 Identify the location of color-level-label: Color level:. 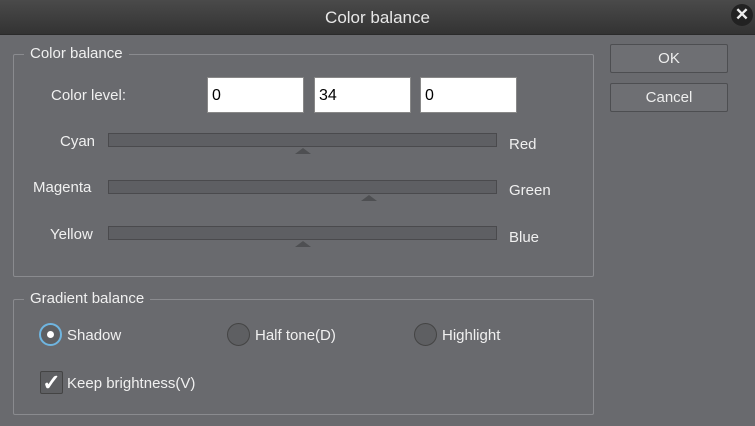
(89, 95).